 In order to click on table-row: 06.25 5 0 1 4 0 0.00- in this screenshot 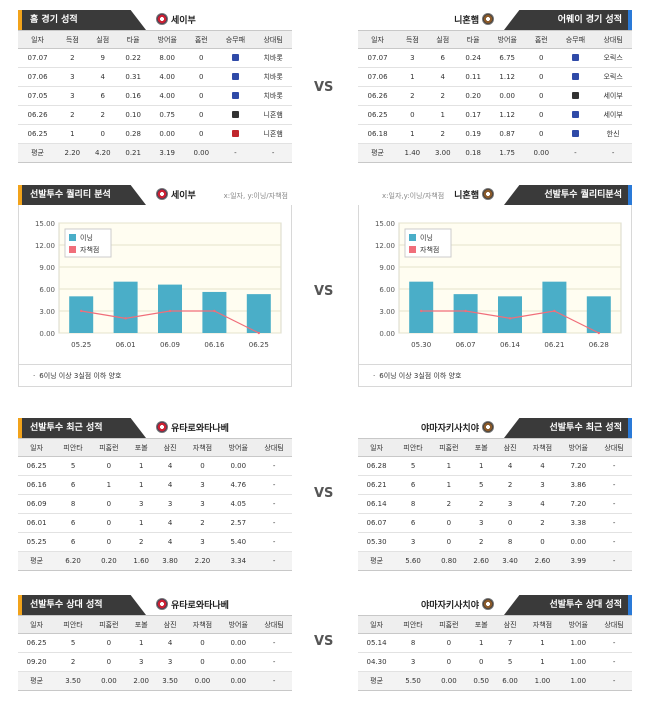, I will do `click(155, 643)`.